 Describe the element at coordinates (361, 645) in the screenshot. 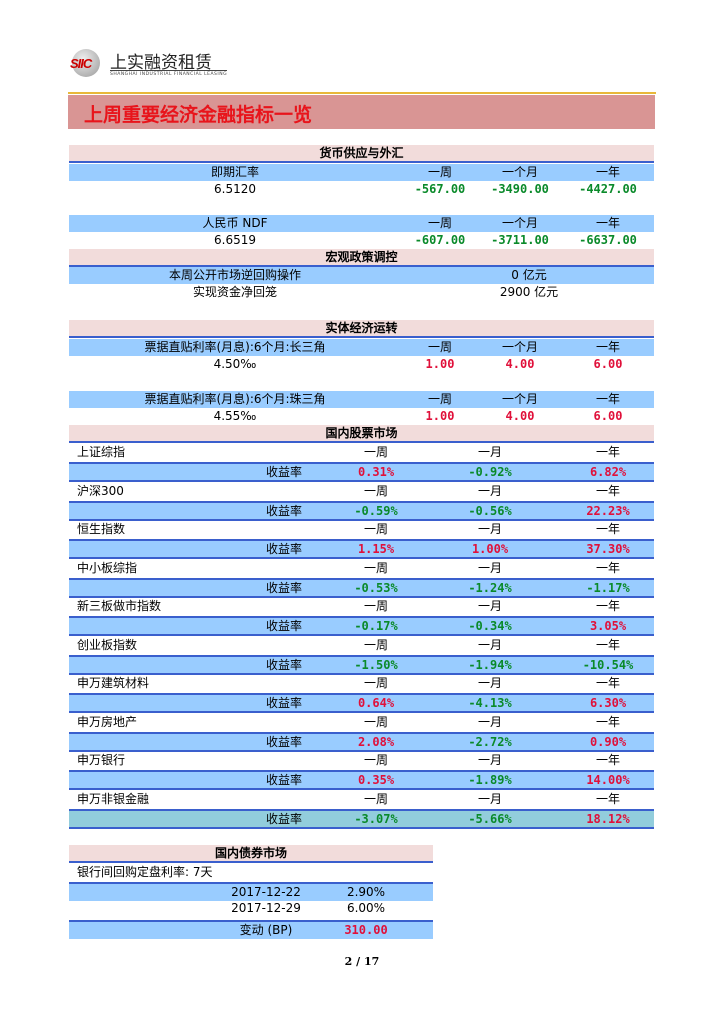

I see `stock-name-row: 创业板指数 一周 一月 一年` at that location.